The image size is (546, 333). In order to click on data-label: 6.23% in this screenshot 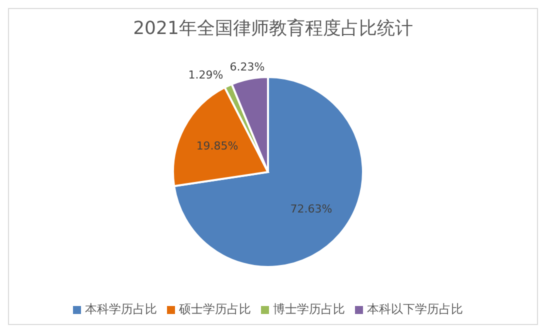, I will do `click(247, 67)`.